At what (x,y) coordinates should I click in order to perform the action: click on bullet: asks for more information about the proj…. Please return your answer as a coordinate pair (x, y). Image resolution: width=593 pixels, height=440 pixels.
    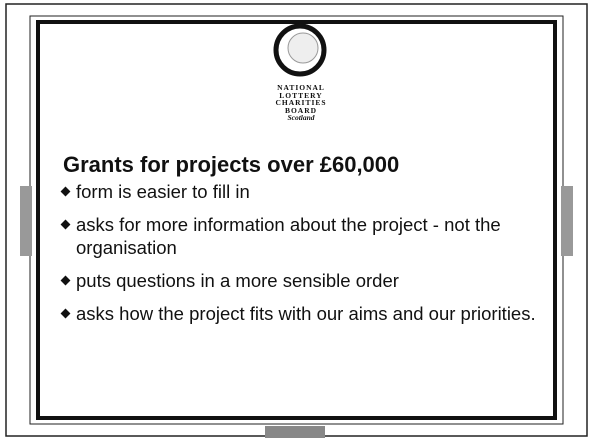
    Looking at the image, I should click on (300, 236).